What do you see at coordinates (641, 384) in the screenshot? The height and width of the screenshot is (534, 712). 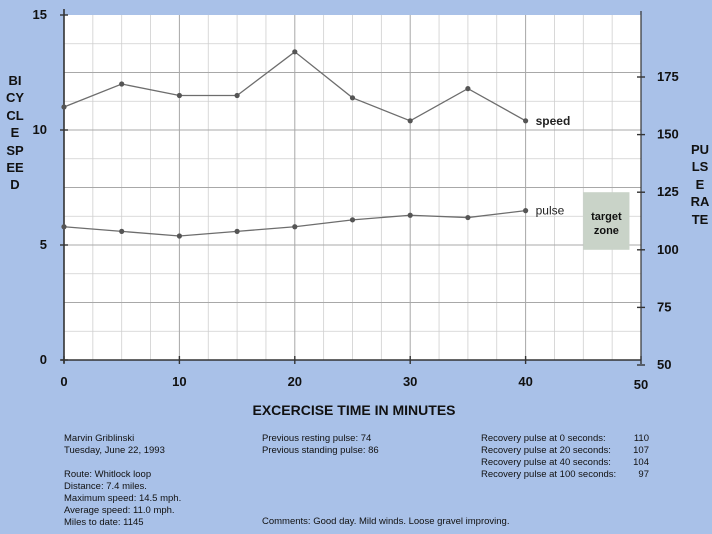 I see `x-tick-label: 50` at bounding box center [641, 384].